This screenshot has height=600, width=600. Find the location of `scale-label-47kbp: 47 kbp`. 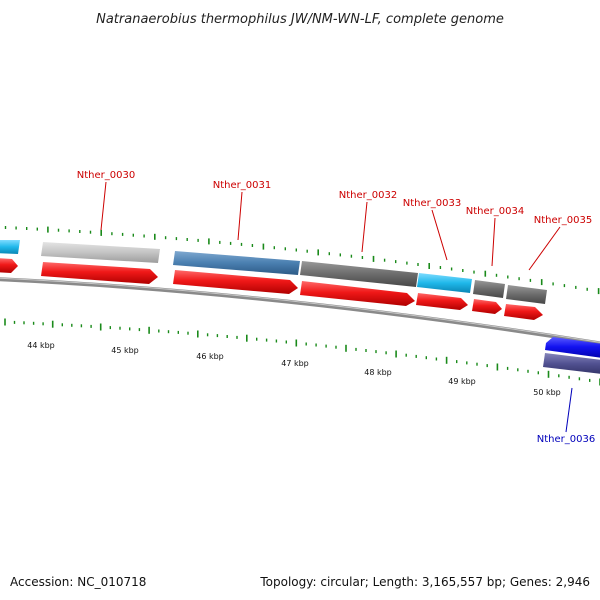

scale-label-47kbp: 47 kbp is located at coordinates (295, 363).